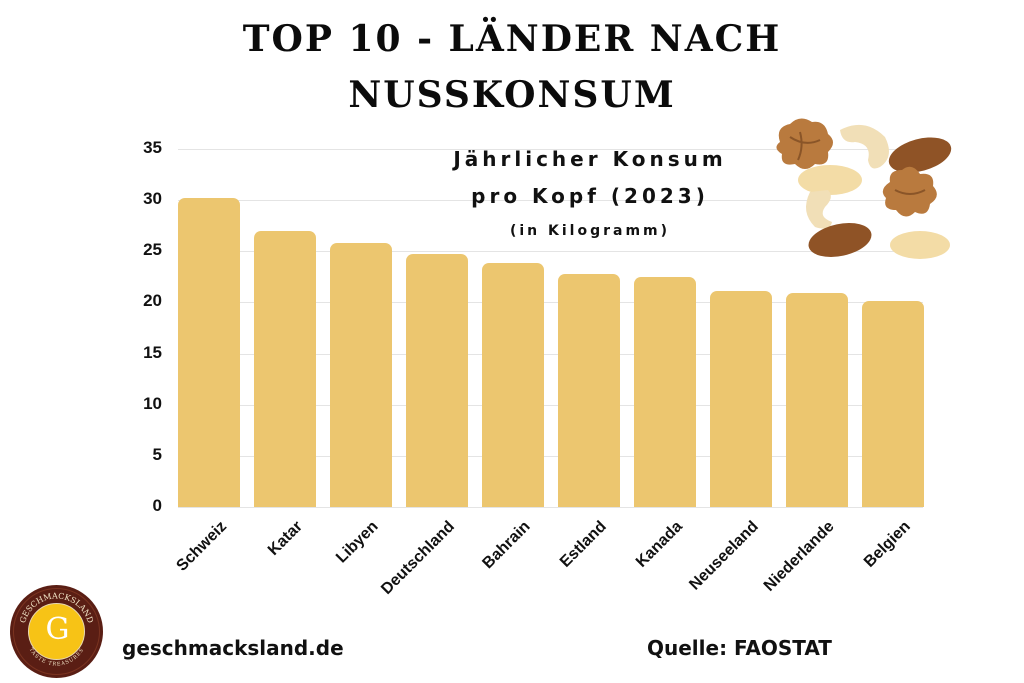 This screenshot has height=683, width=1024. What do you see at coordinates (665, 391) in the screenshot?
I see `bar-kanada` at bounding box center [665, 391].